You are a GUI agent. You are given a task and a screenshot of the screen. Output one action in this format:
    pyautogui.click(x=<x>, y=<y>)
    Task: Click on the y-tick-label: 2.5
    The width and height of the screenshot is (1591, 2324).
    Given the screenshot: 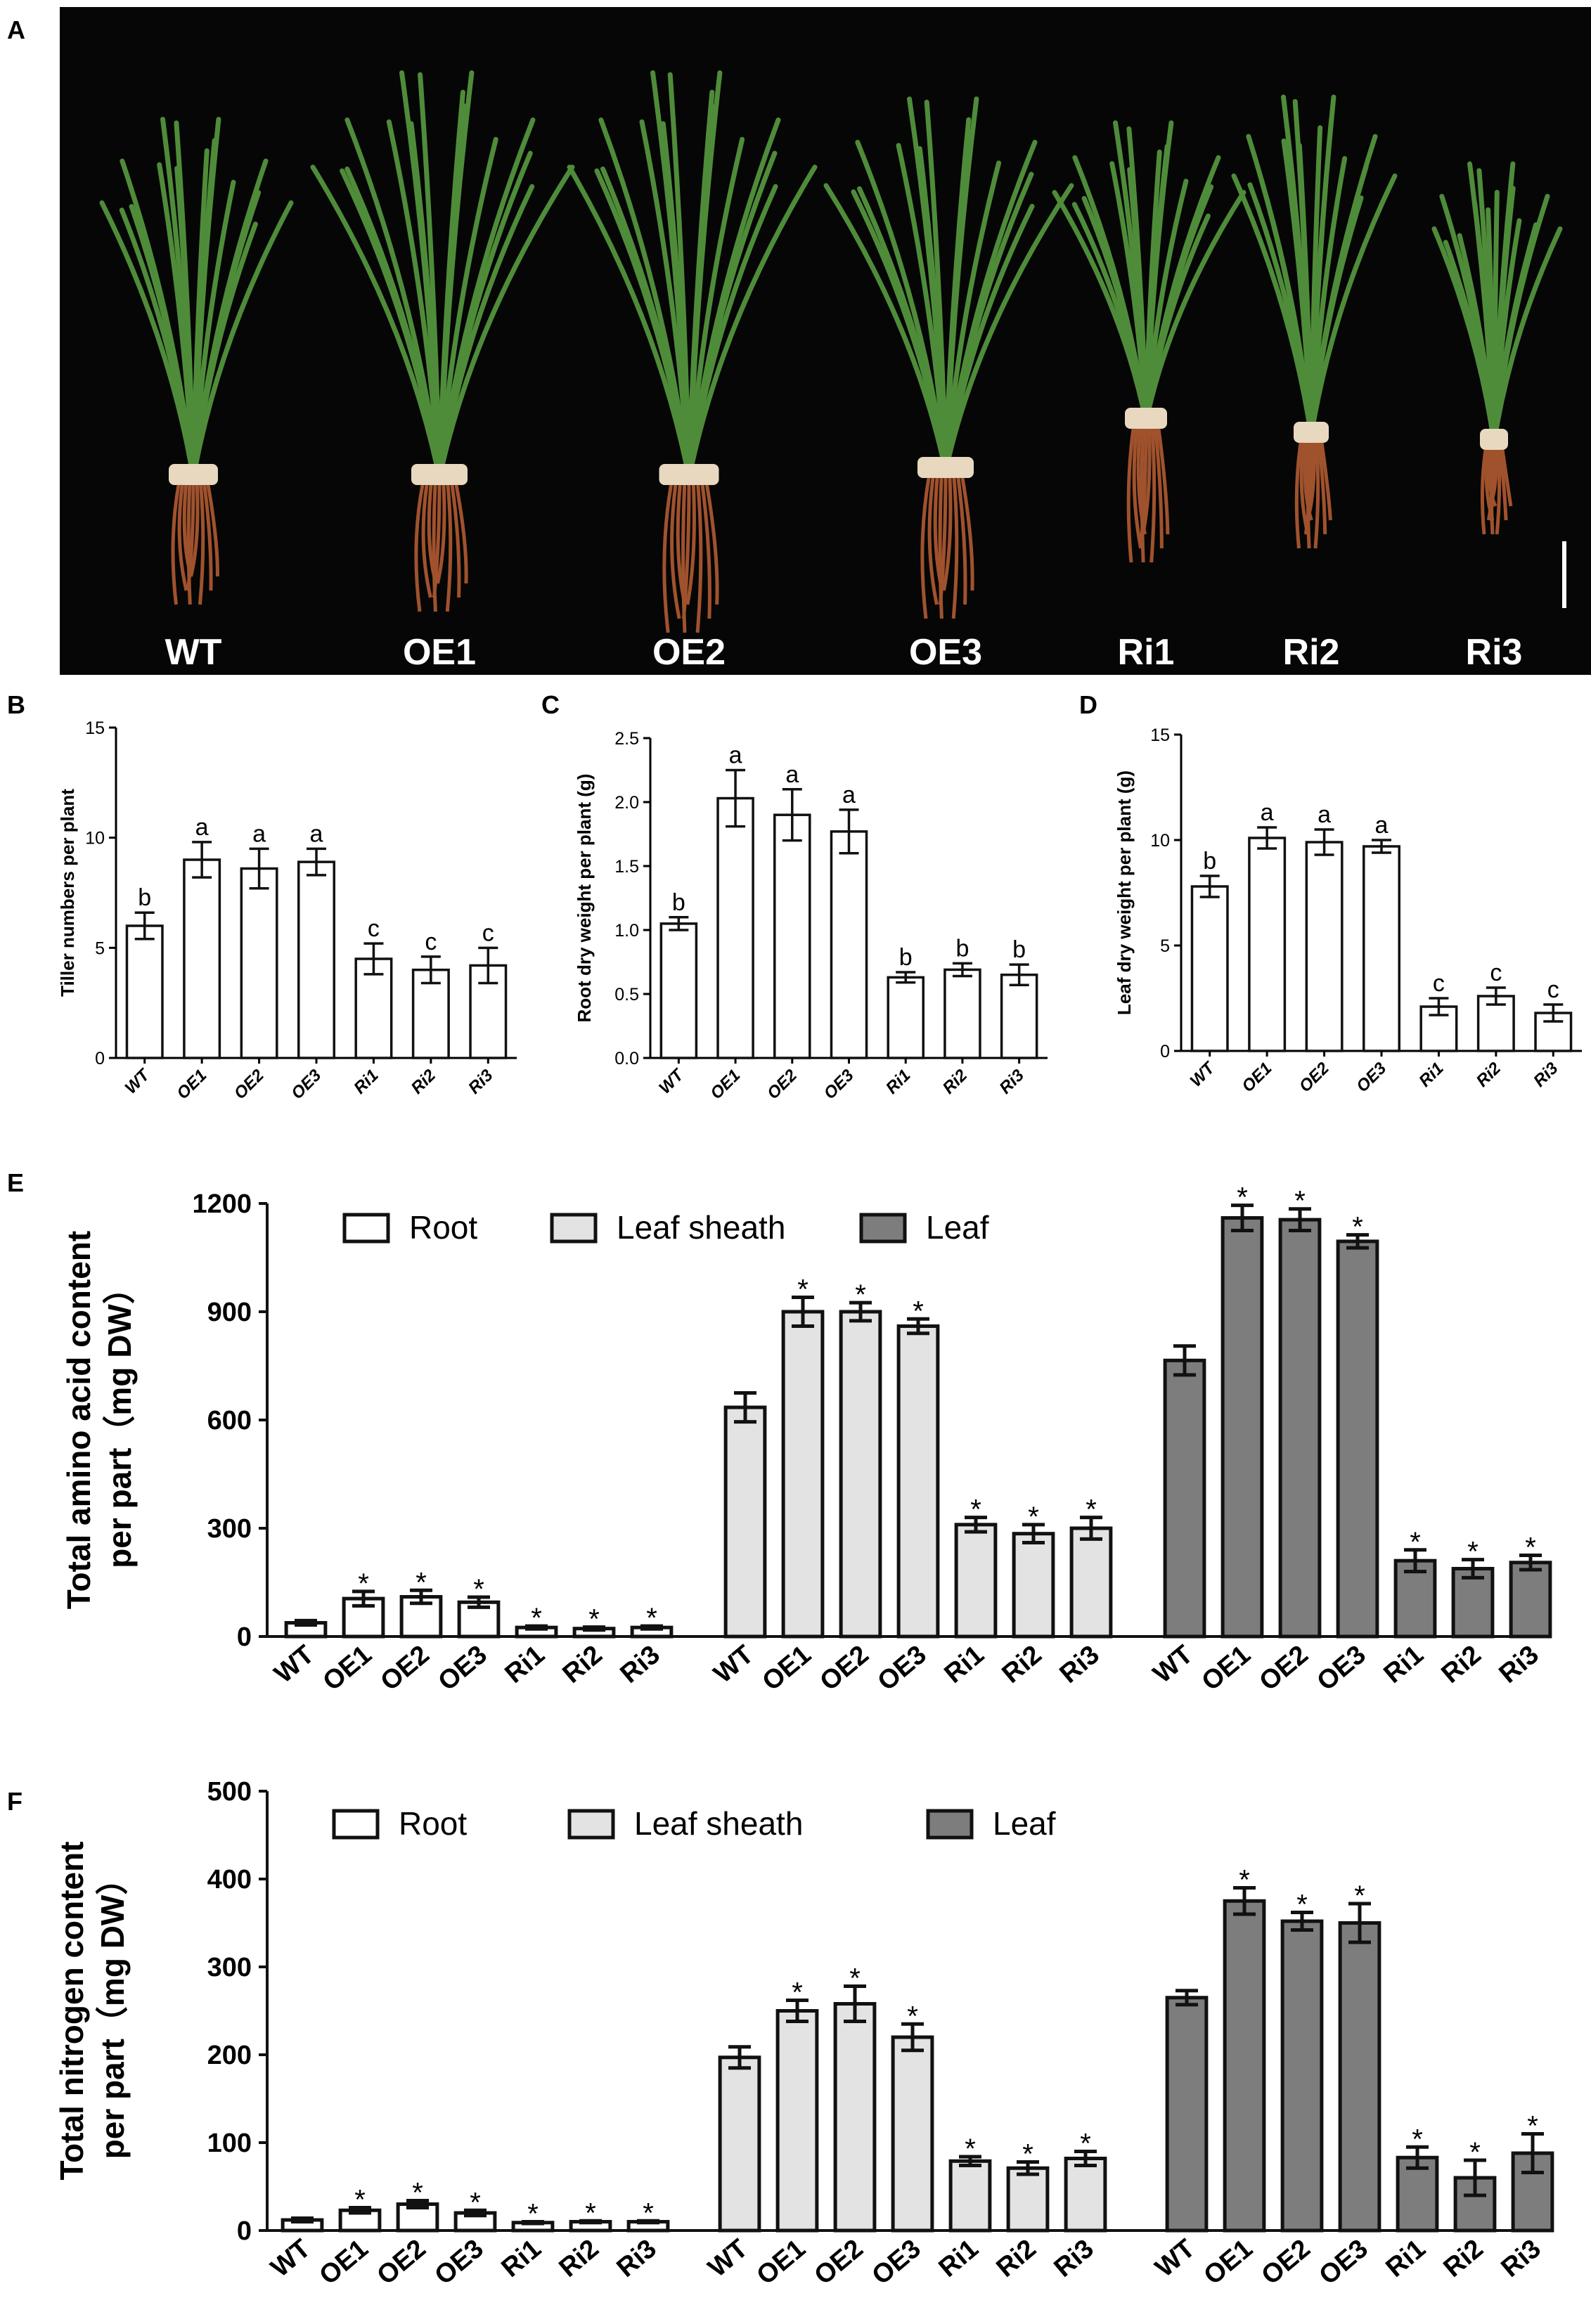 What is the action you would take?
    pyautogui.click(x=626, y=739)
    